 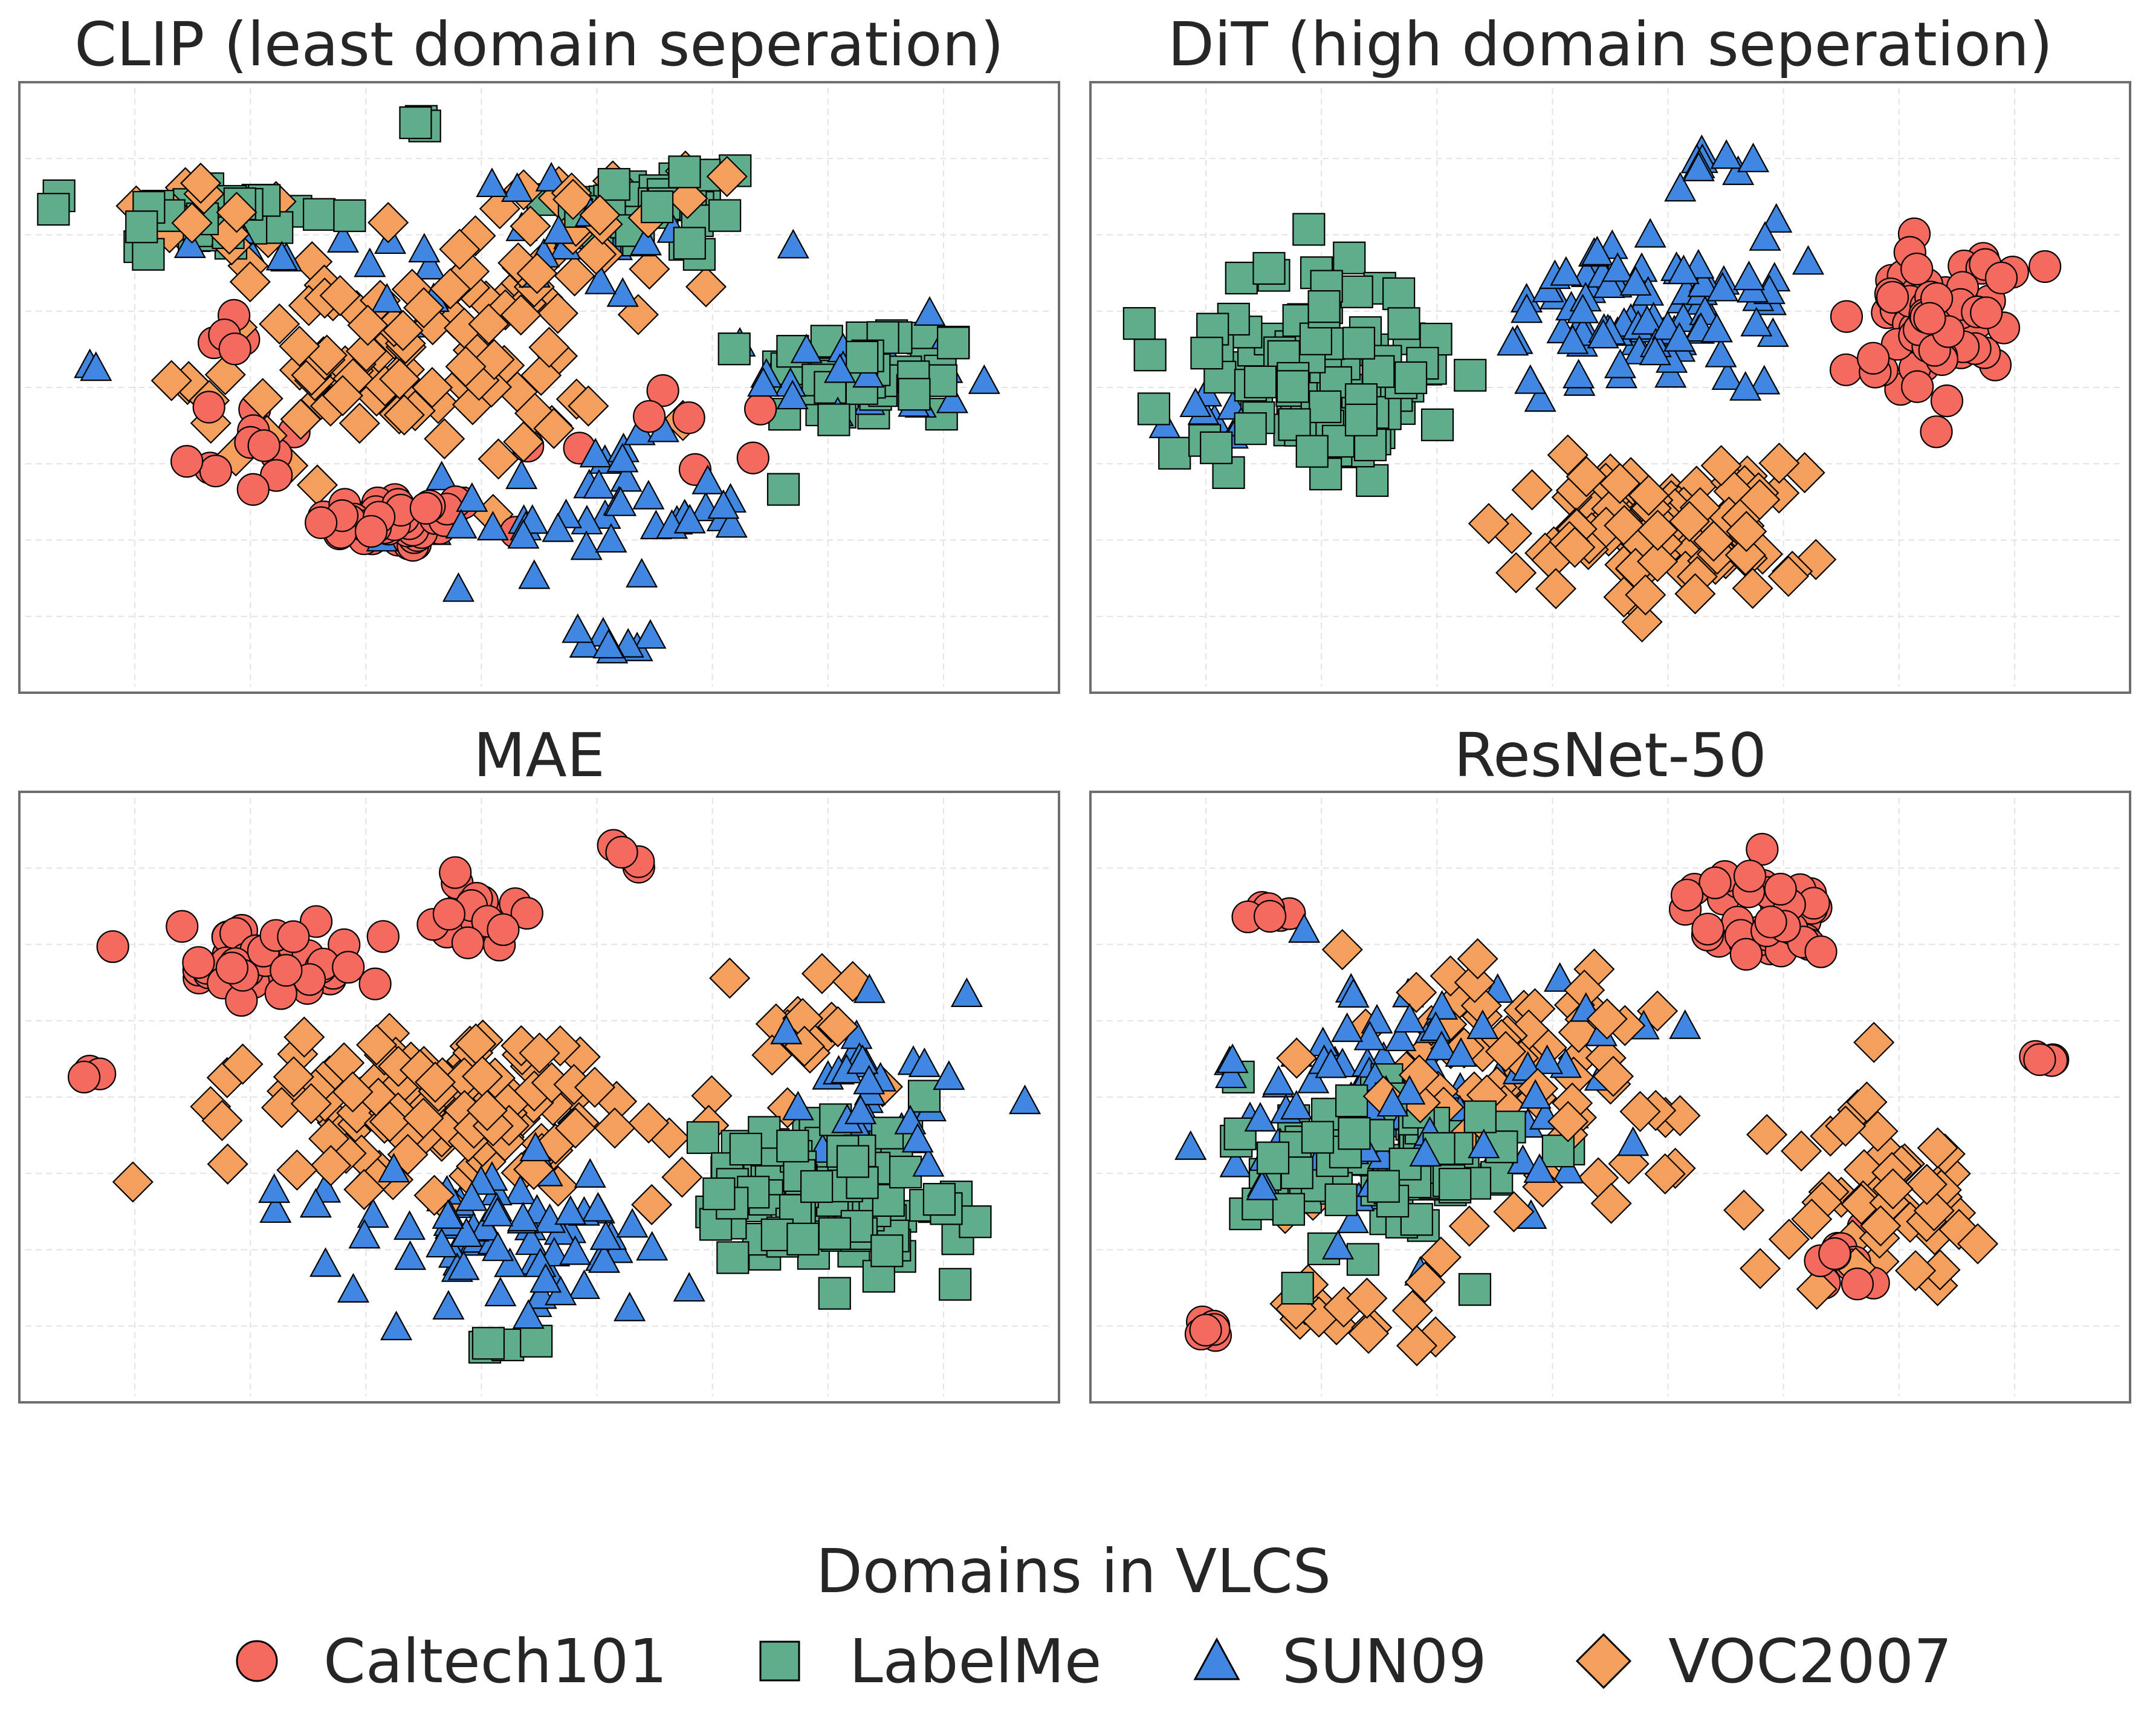 What do you see at coordinates (1763, 1661) in the screenshot?
I see `legend-item-voc2007: VOC2007` at bounding box center [1763, 1661].